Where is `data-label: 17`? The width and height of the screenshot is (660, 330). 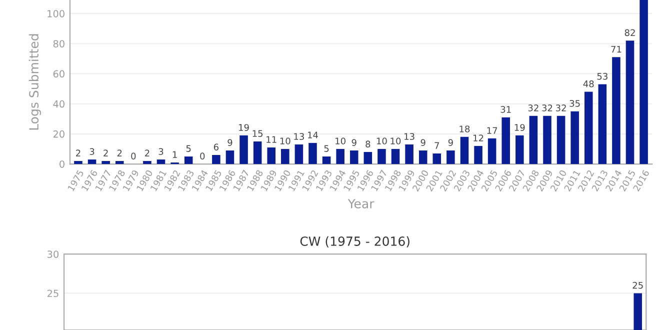 data-label: 17 is located at coordinates (492, 130).